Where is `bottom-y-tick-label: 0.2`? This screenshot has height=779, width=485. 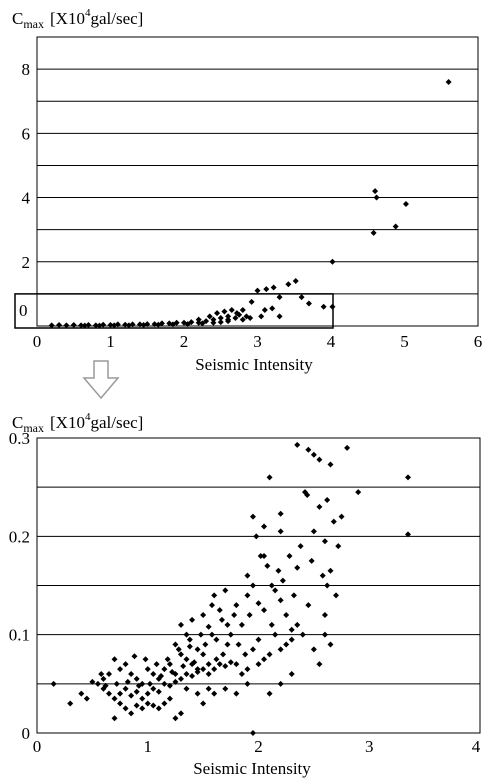
bottom-y-tick-label: 0.2 is located at coordinates (19, 536).